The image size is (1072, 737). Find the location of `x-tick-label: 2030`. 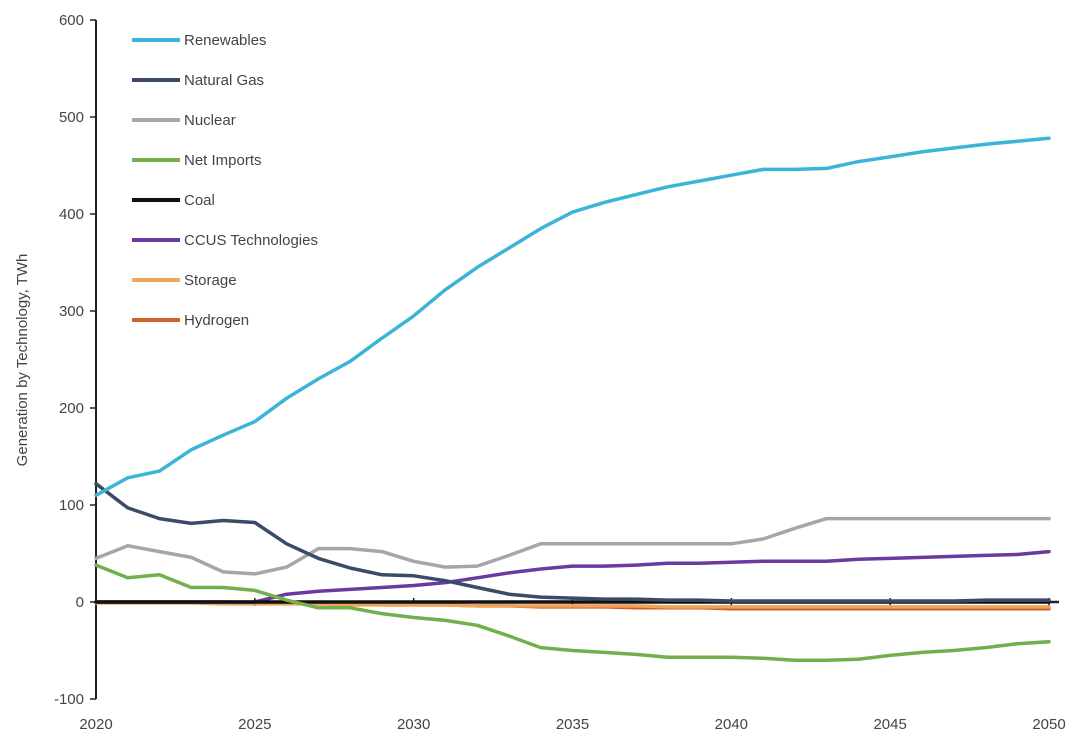

x-tick-label: 2030 is located at coordinates (413, 724).